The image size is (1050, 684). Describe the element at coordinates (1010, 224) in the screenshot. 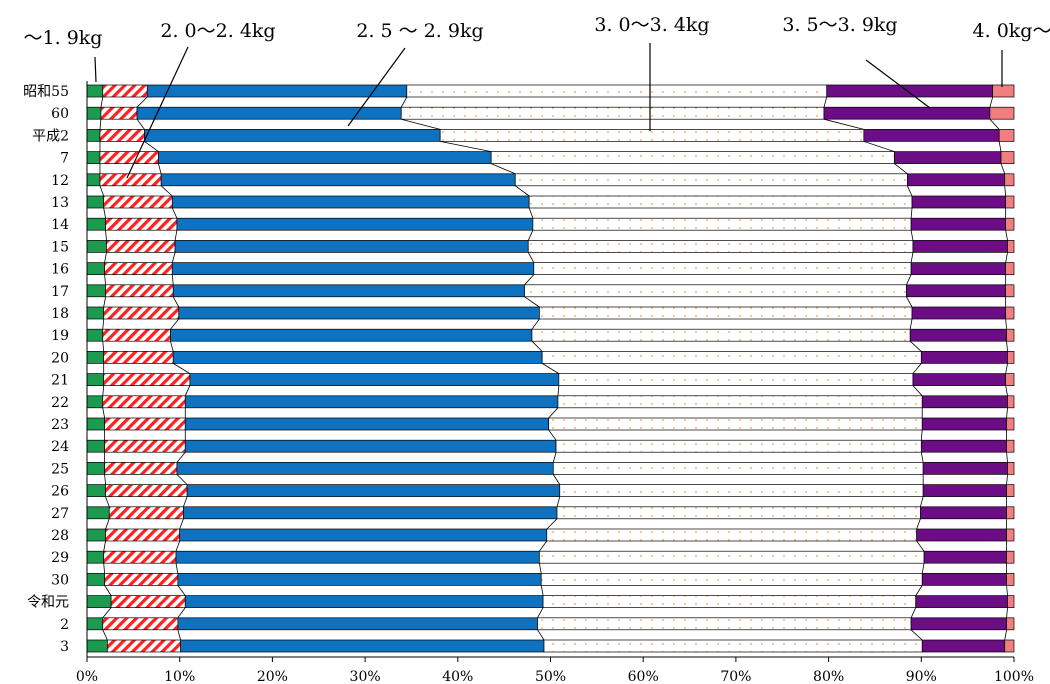

I see `bar-segment-14-4.0kg〜` at that location.